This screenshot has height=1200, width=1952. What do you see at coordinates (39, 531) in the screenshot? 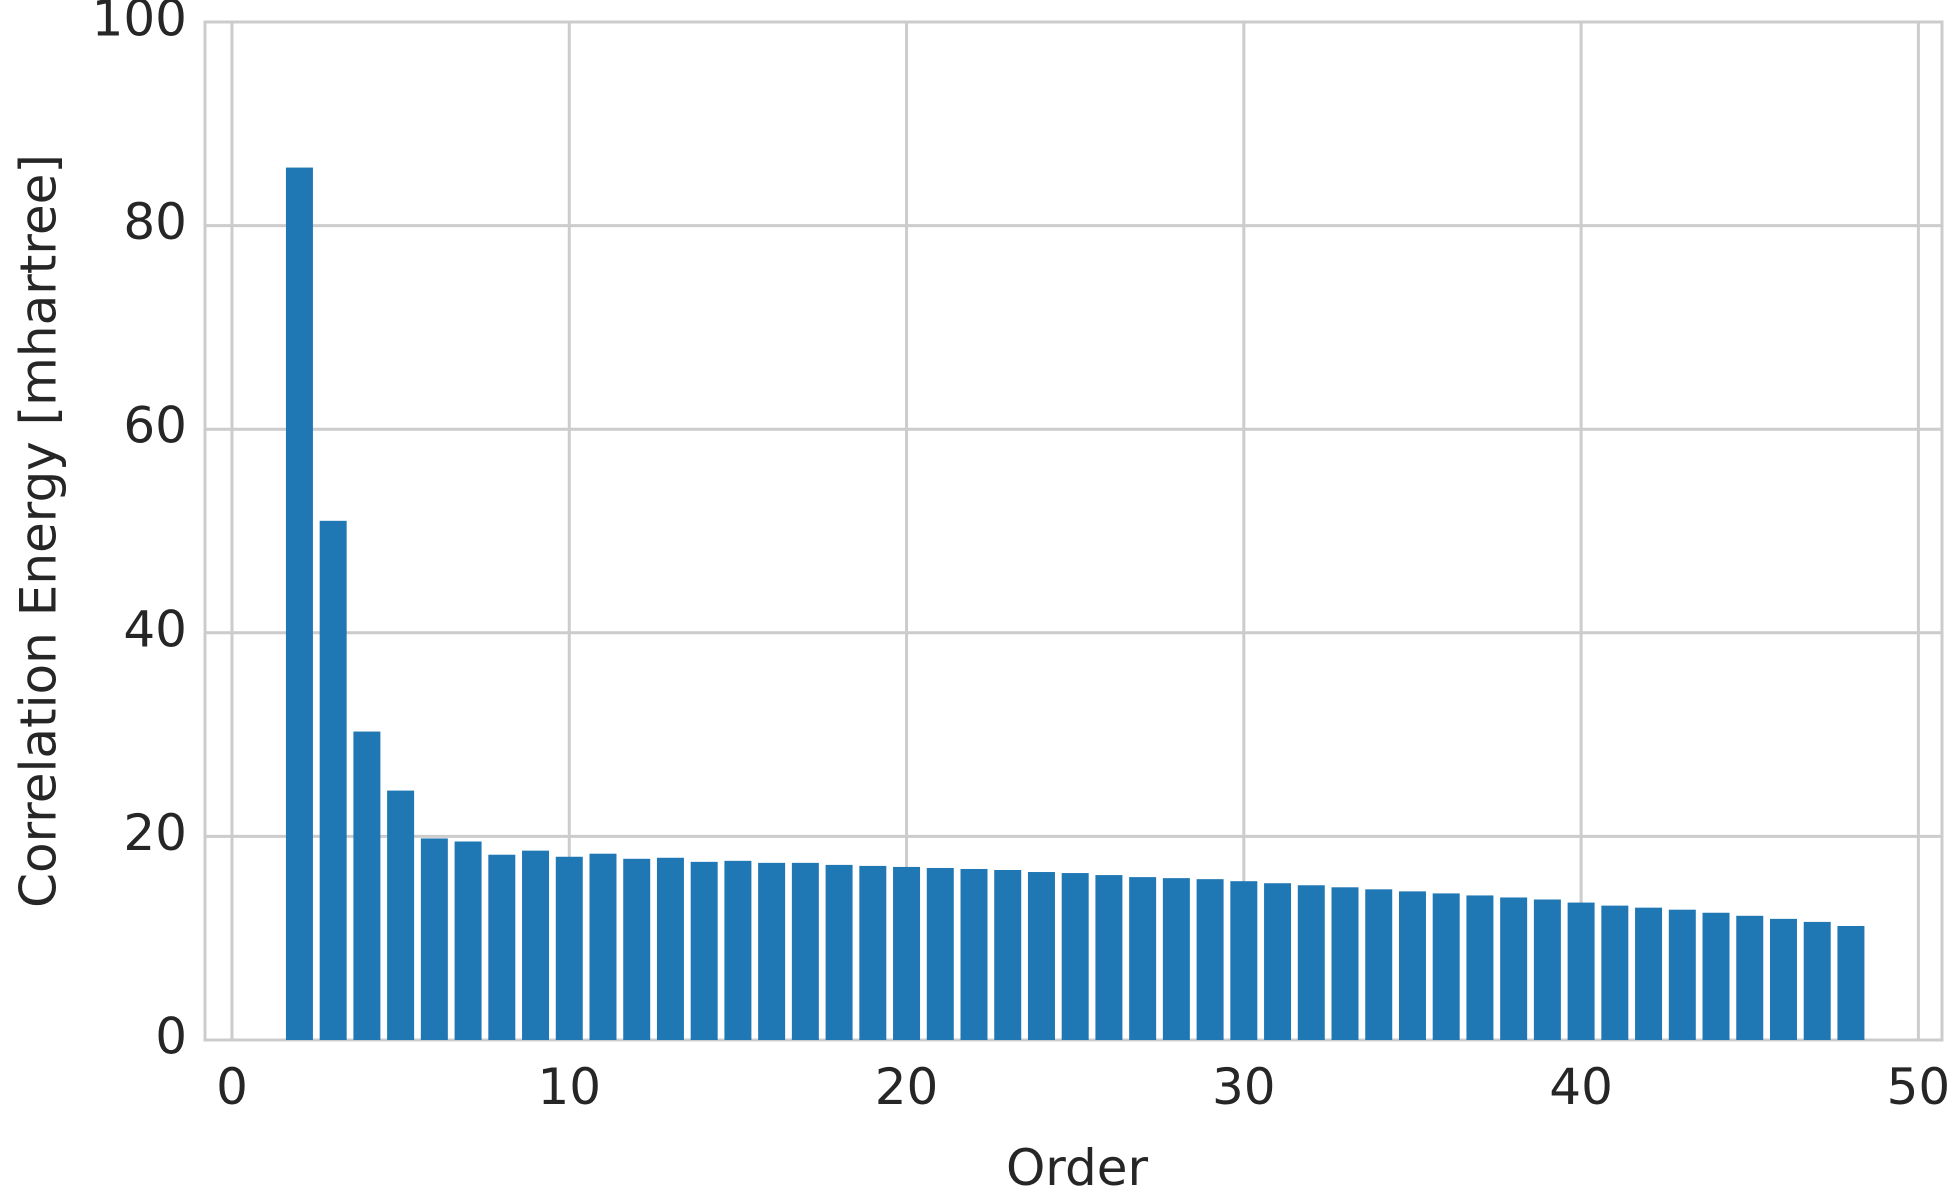
I see `y-axis-label: Correlation Energy [mhartree]` at bounding box center [39, 531].